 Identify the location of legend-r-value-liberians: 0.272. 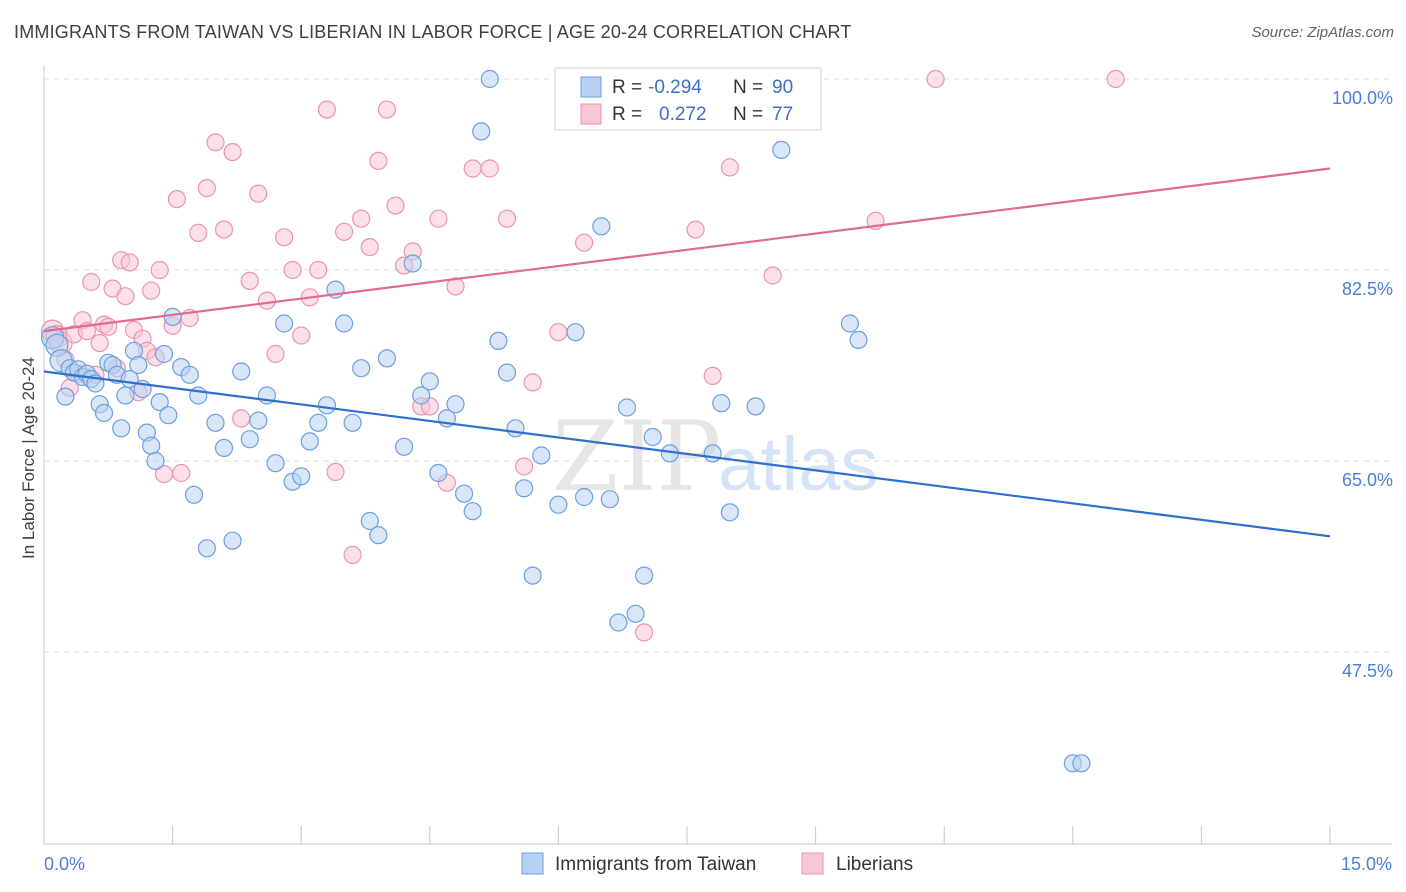
(683, 114).